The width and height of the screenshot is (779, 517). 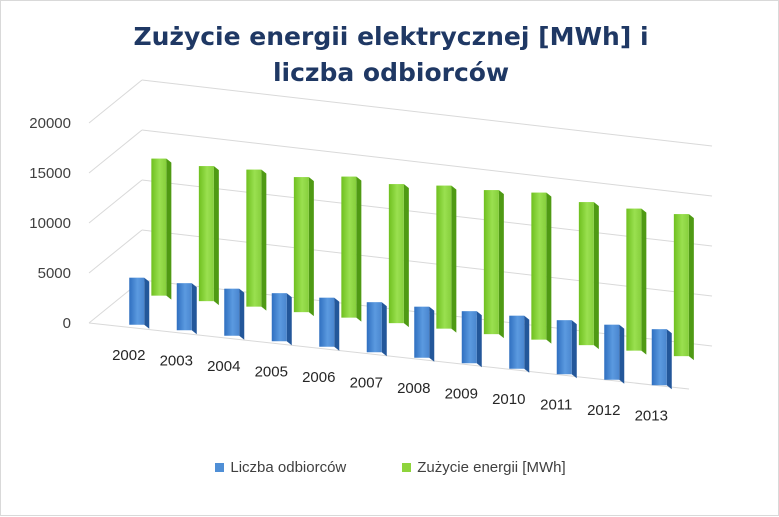 I want to click on x-tick-label: 2007, so click(x=366, y=382).